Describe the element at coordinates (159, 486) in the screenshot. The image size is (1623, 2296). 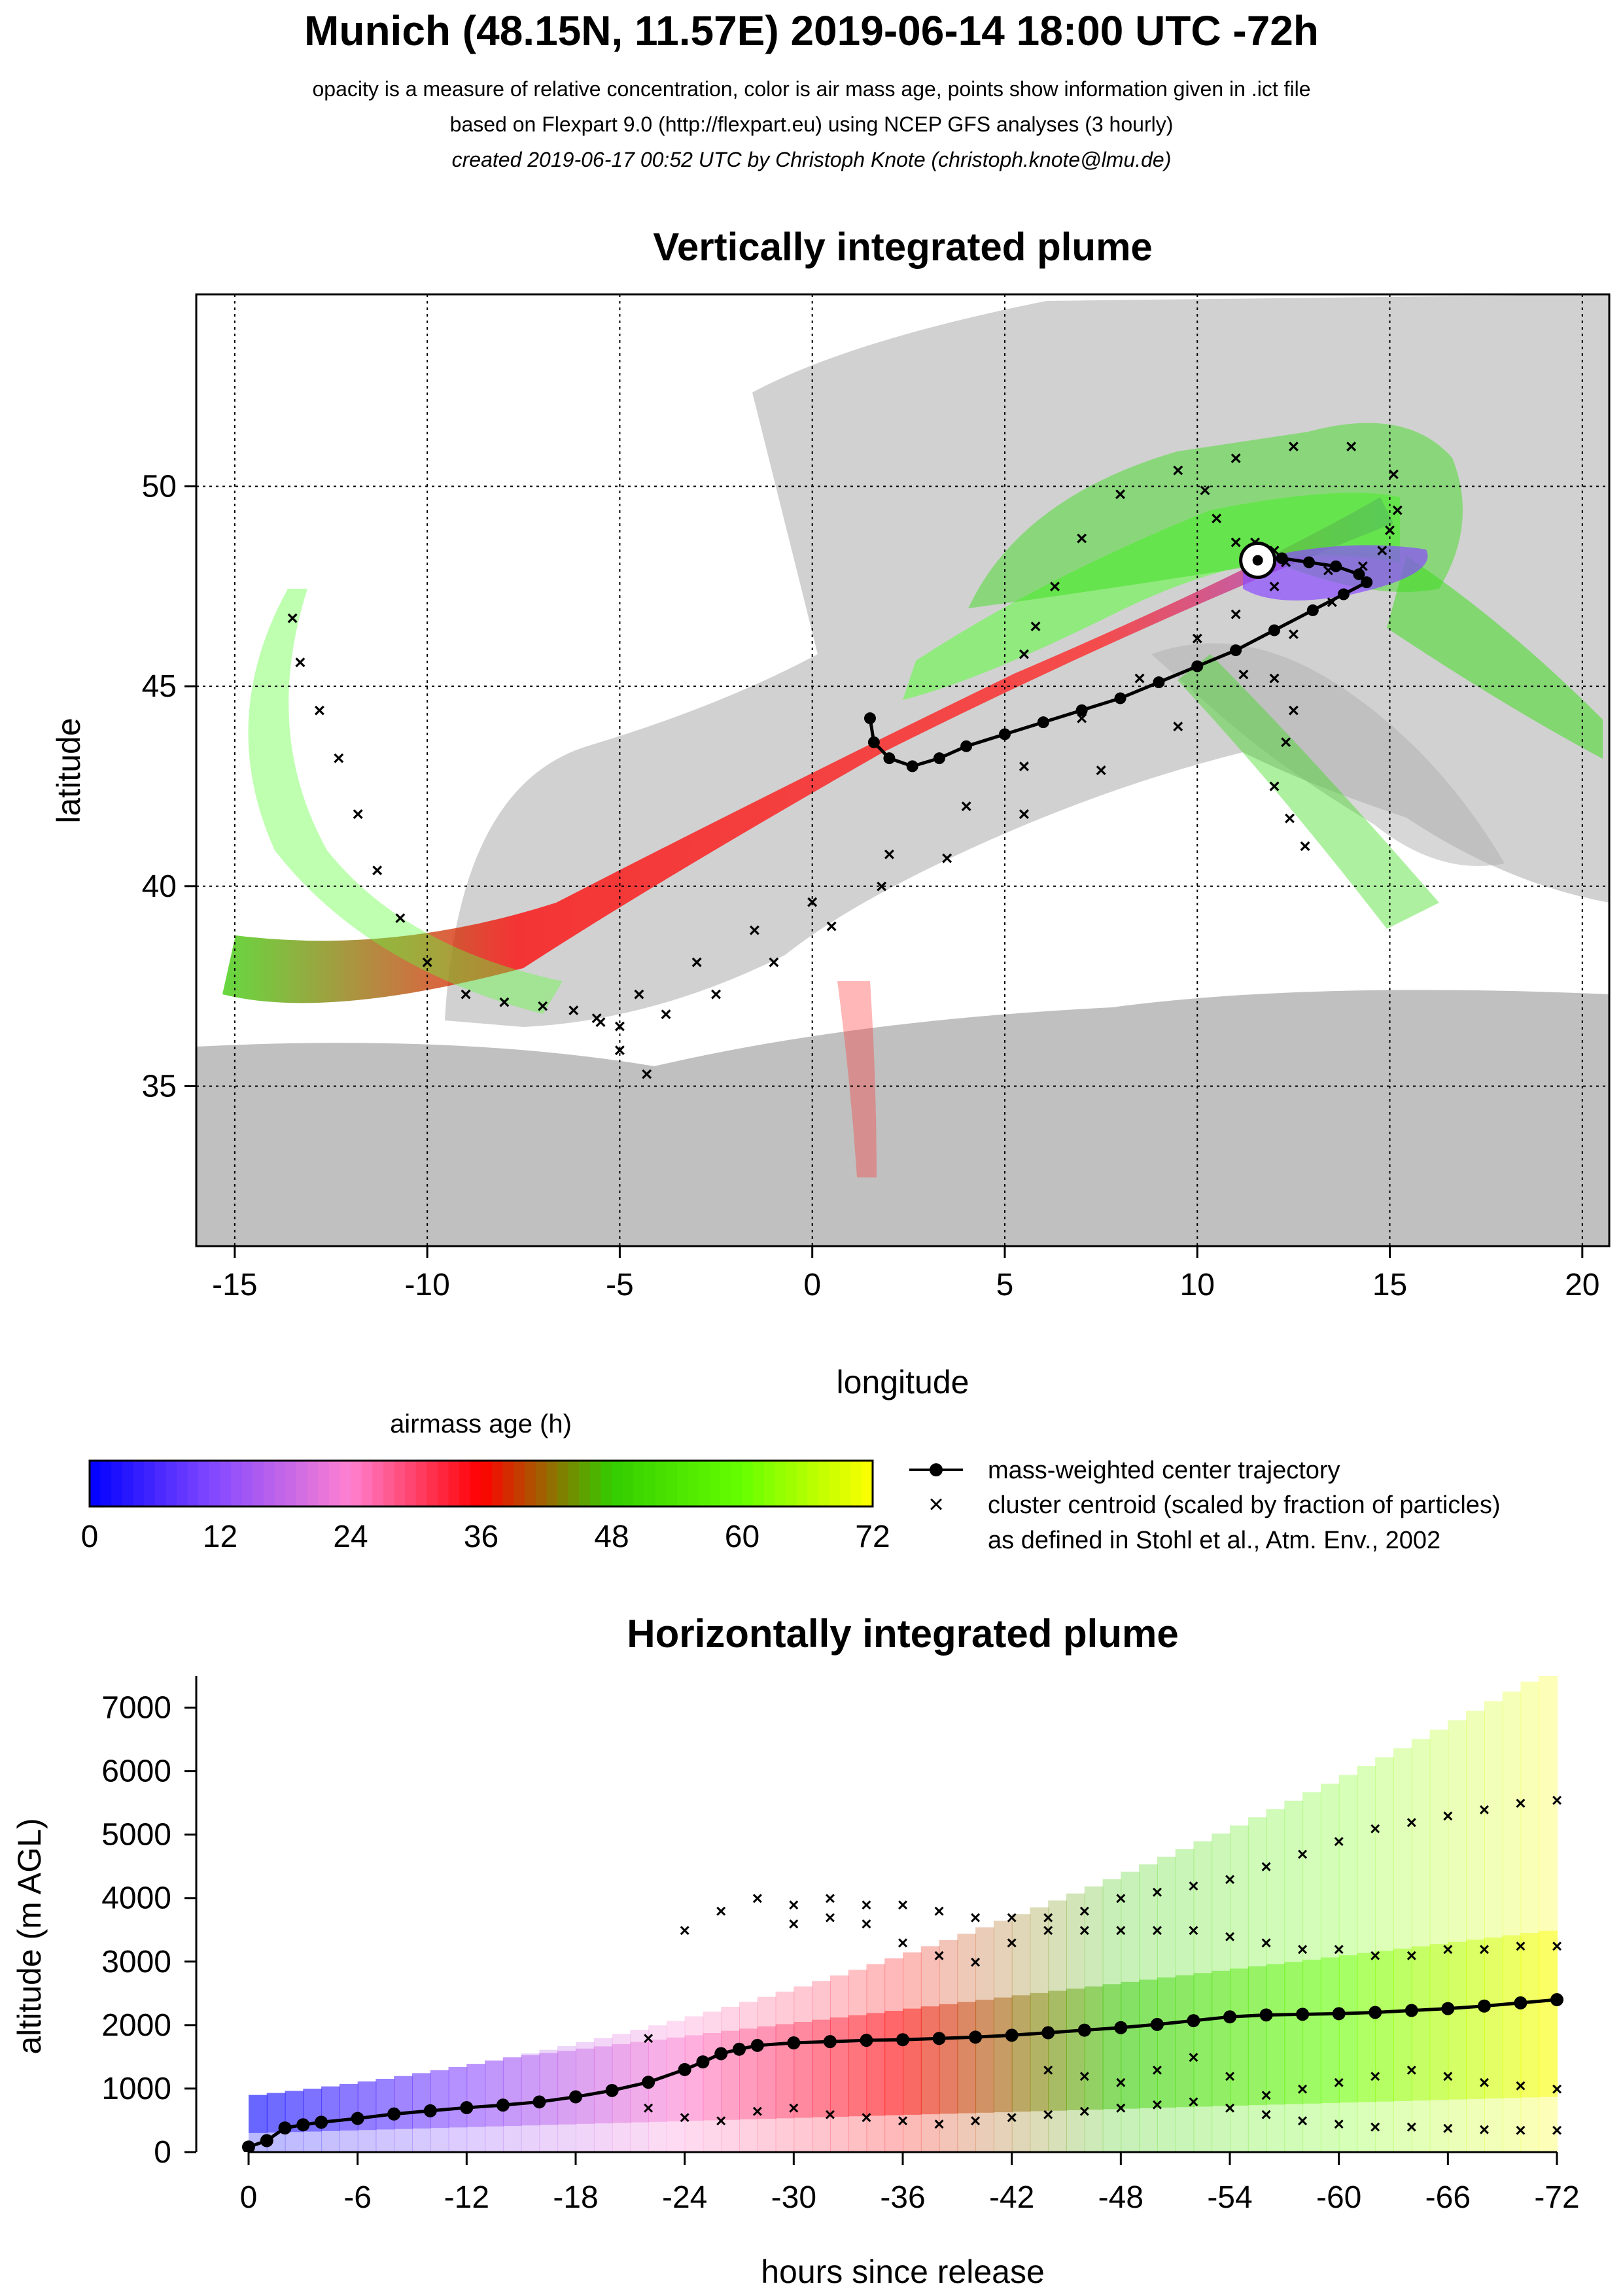
I see `map-y-tick-label: 50` at that location.